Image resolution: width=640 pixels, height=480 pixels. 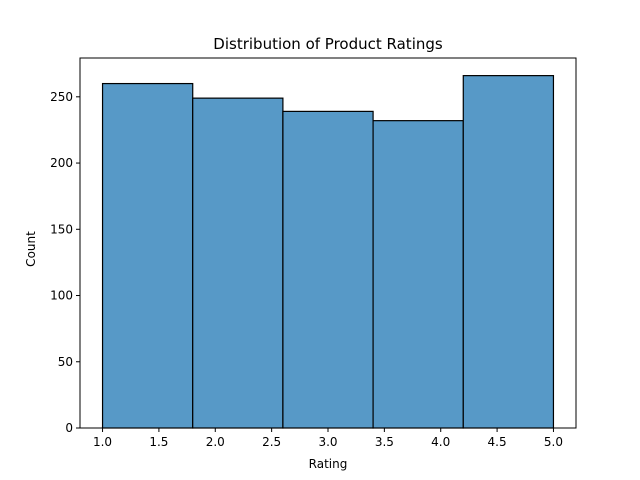 What do you see at coordinates (271, 442) in the screenshot?
I see `x-tick-label: 2.5` at bounding box center [271, 442].